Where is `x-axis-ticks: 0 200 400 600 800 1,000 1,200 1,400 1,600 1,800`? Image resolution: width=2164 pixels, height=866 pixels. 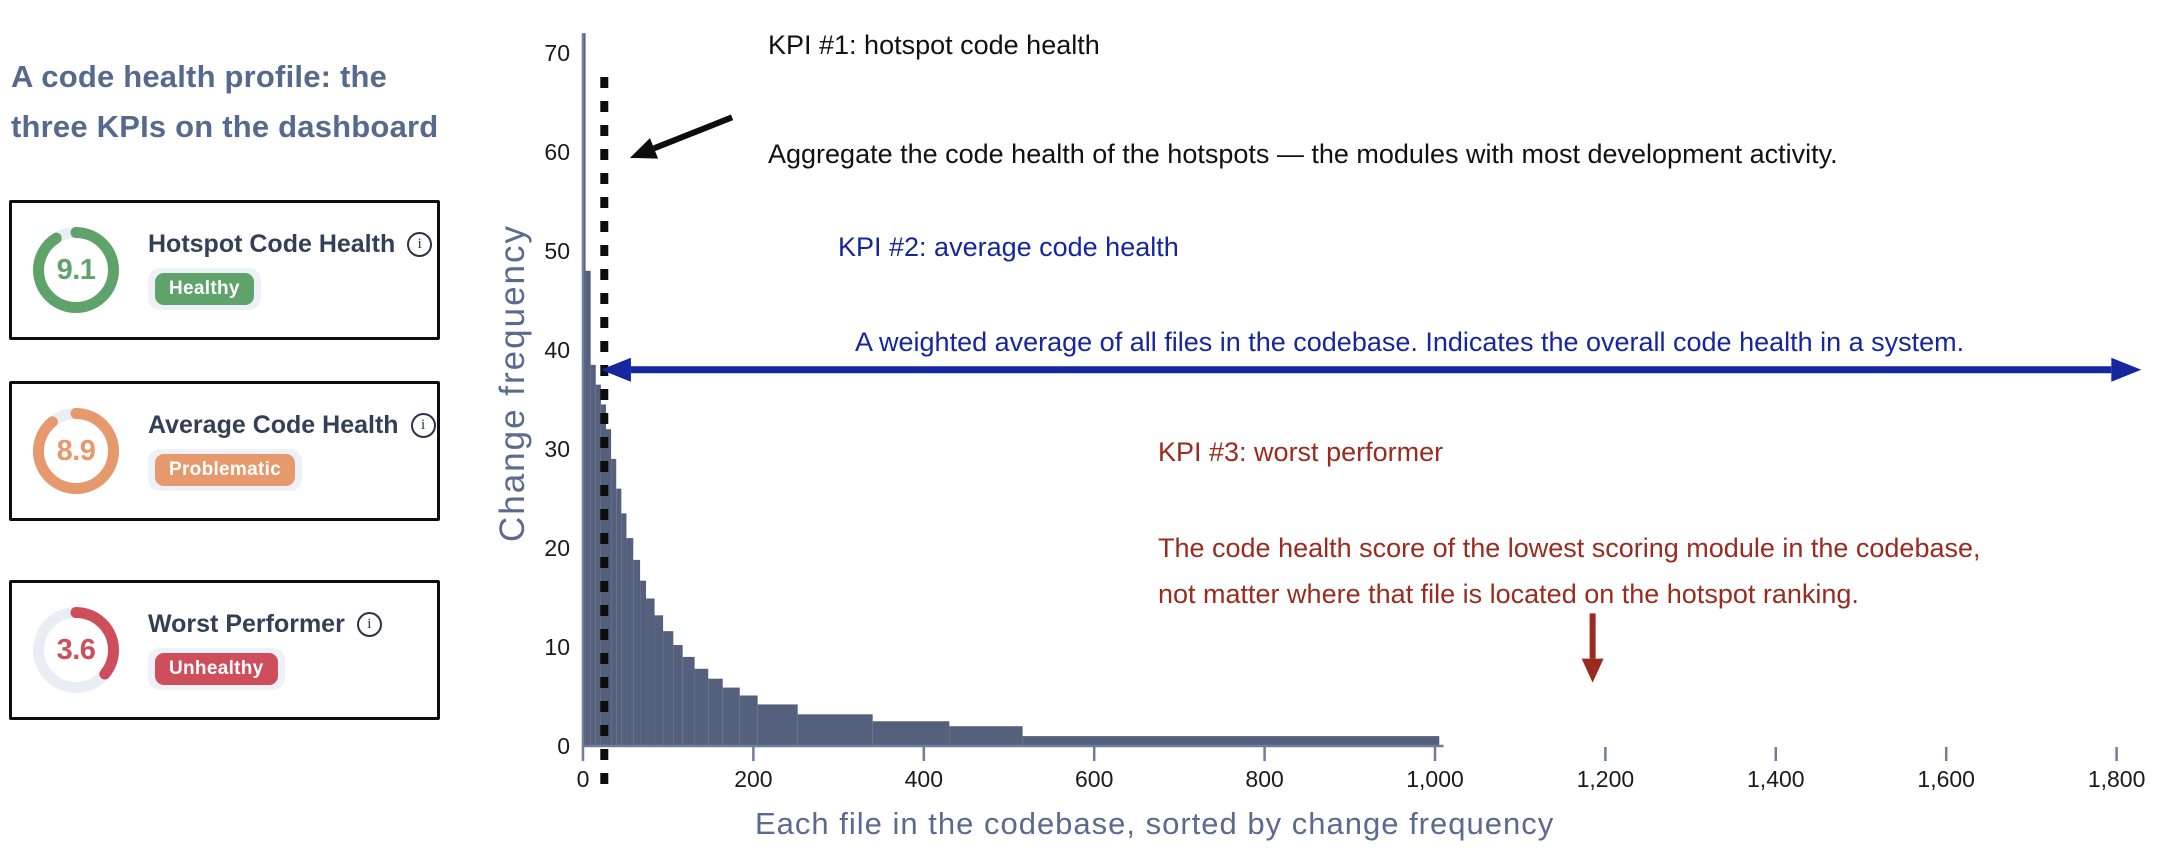 x-axis-ticks: 0 200 400 600 800 1,000 1,200 1,400 1,600 1,800 is located at coordinates (1361, 769).